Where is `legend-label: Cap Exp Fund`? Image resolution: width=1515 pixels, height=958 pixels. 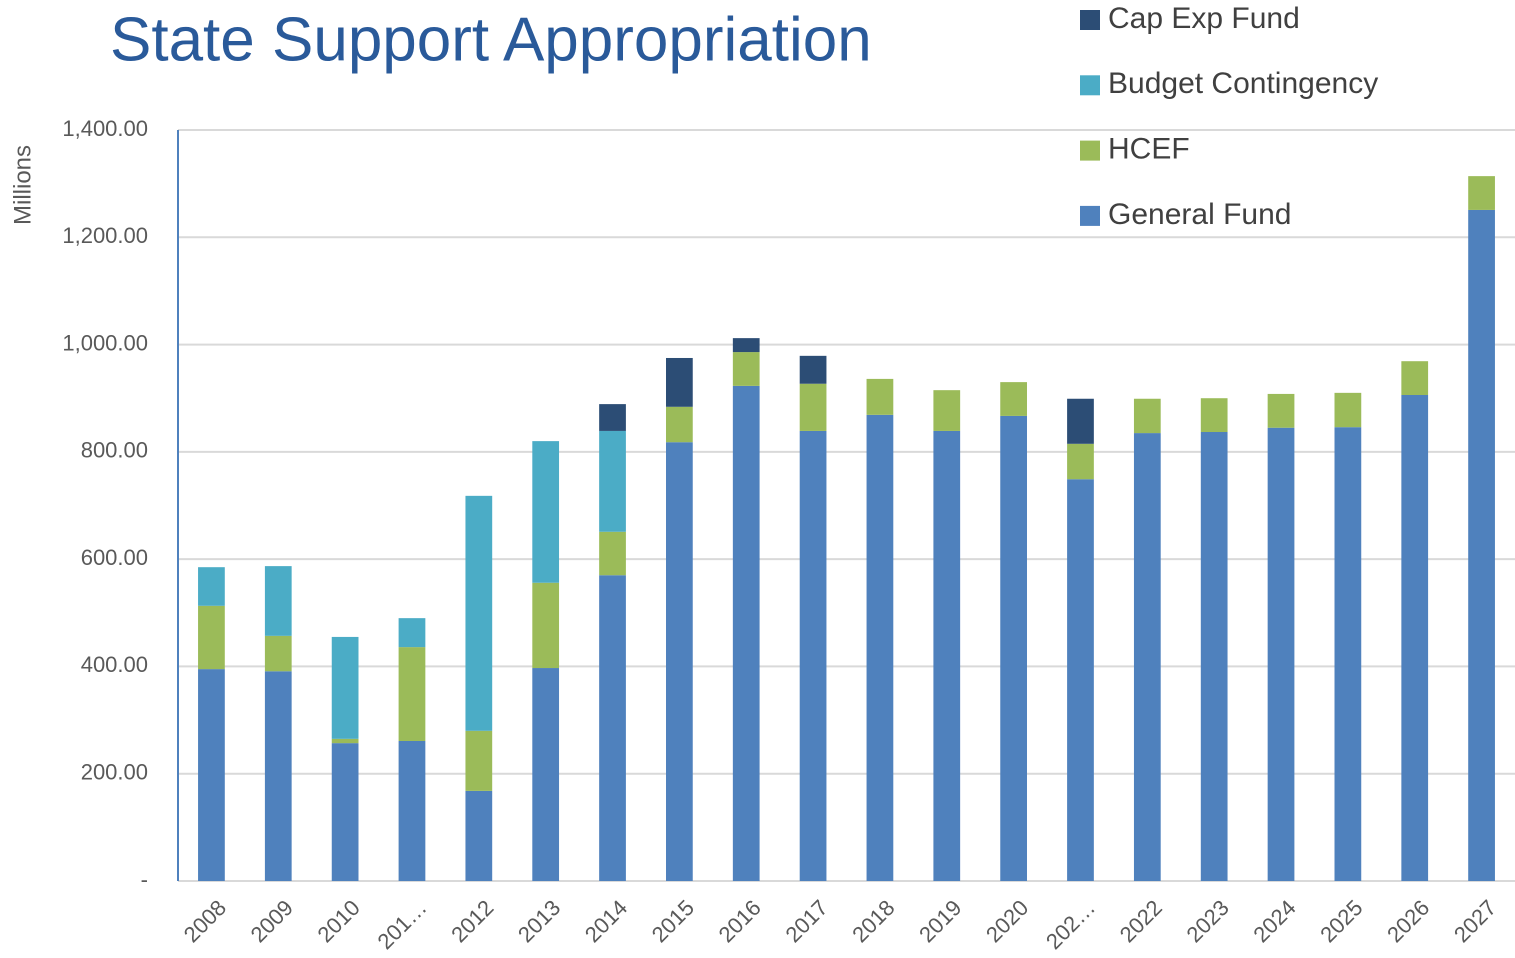
legend-label: Cap Exp Fund is located at coordinates (1204, 18).